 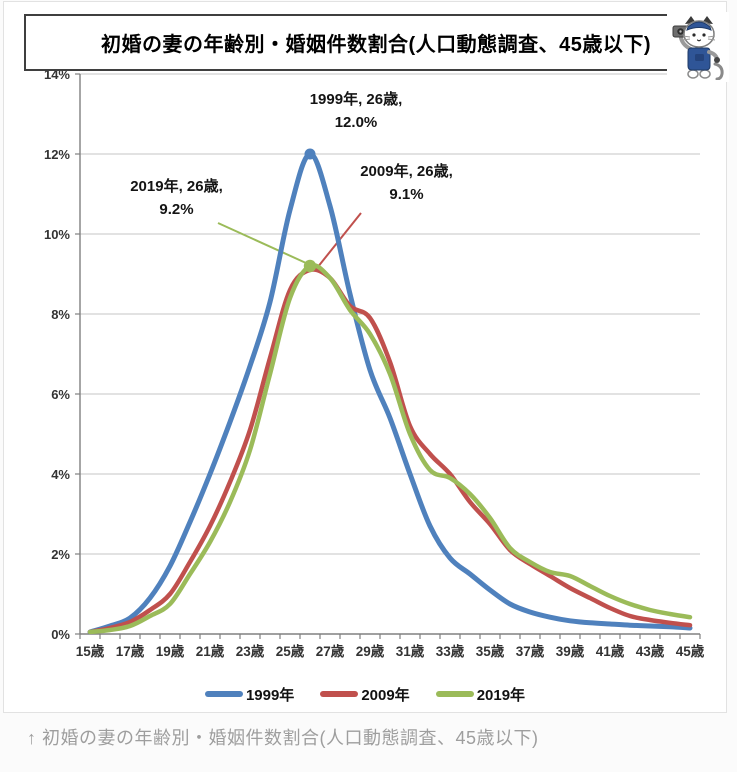 I want to click on x-axis-label: 33歳, so click(x=450, y=651).